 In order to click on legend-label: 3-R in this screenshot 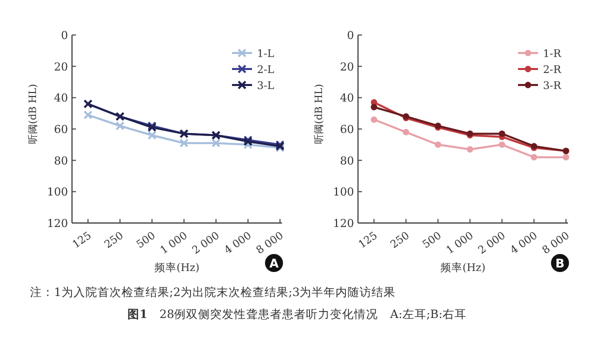, I will do `click(552, 86)`.